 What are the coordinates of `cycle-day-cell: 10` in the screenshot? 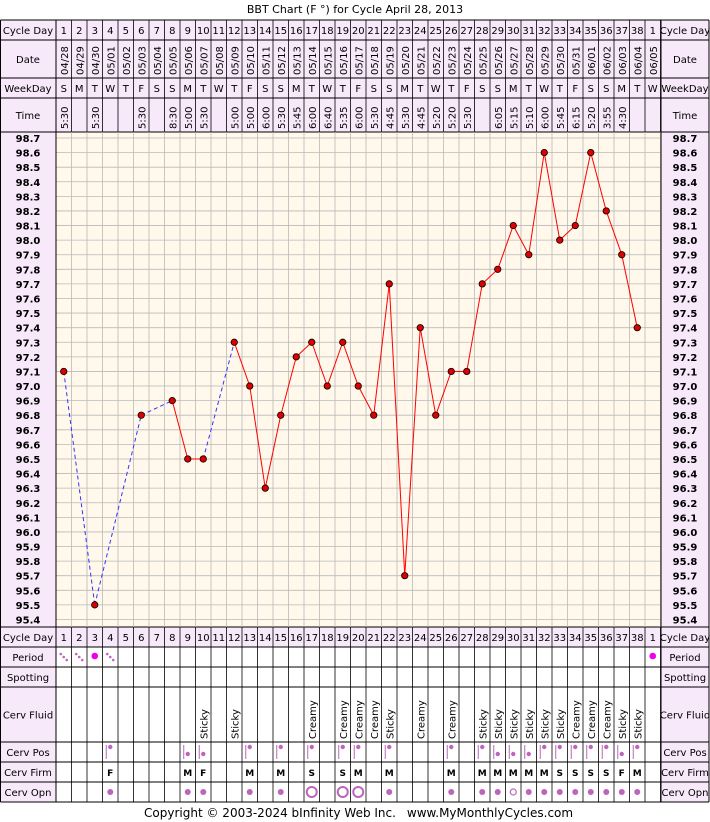 It's located at (203, 638).